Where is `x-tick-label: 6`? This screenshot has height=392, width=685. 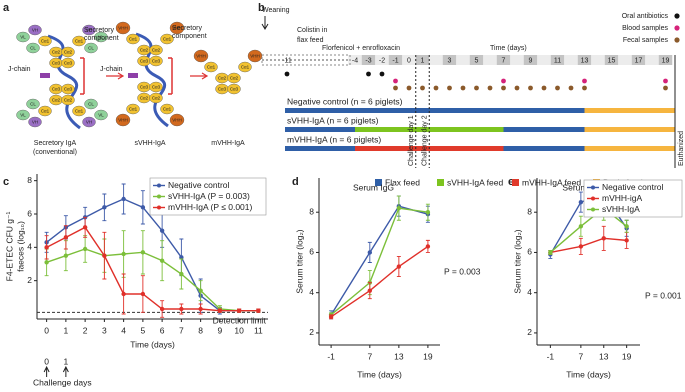
x-tick-label: 6 is located at coordinates (162, 330).